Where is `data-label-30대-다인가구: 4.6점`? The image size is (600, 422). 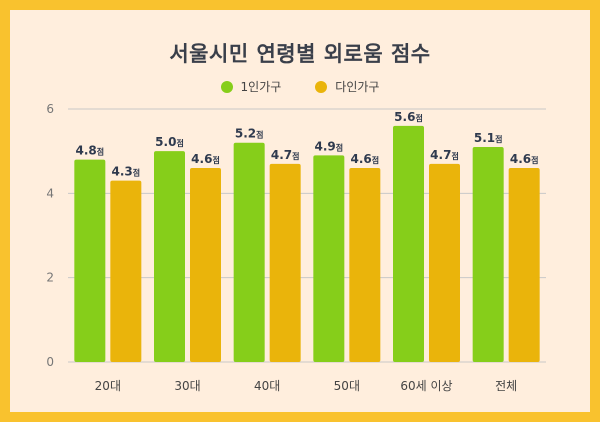 data-label-30대-다인가구: 4.6점 is located at coordinates (205, 159).